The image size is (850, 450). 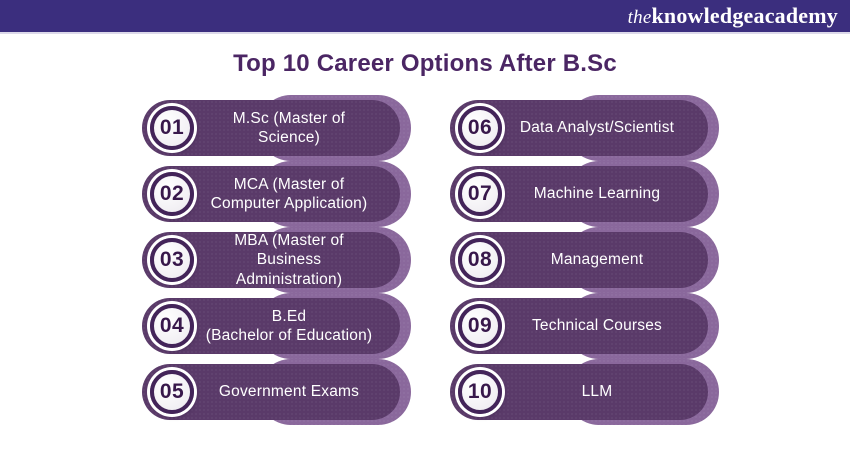 I want to click on career-option-2: 02 MCA (Master of Computer Application), so click(x=276, y=194).